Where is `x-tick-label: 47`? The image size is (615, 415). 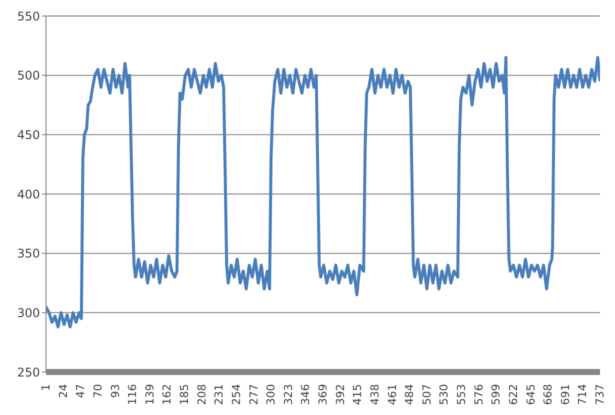 x-tick-label: 47 is located at coordinates (81, 391).